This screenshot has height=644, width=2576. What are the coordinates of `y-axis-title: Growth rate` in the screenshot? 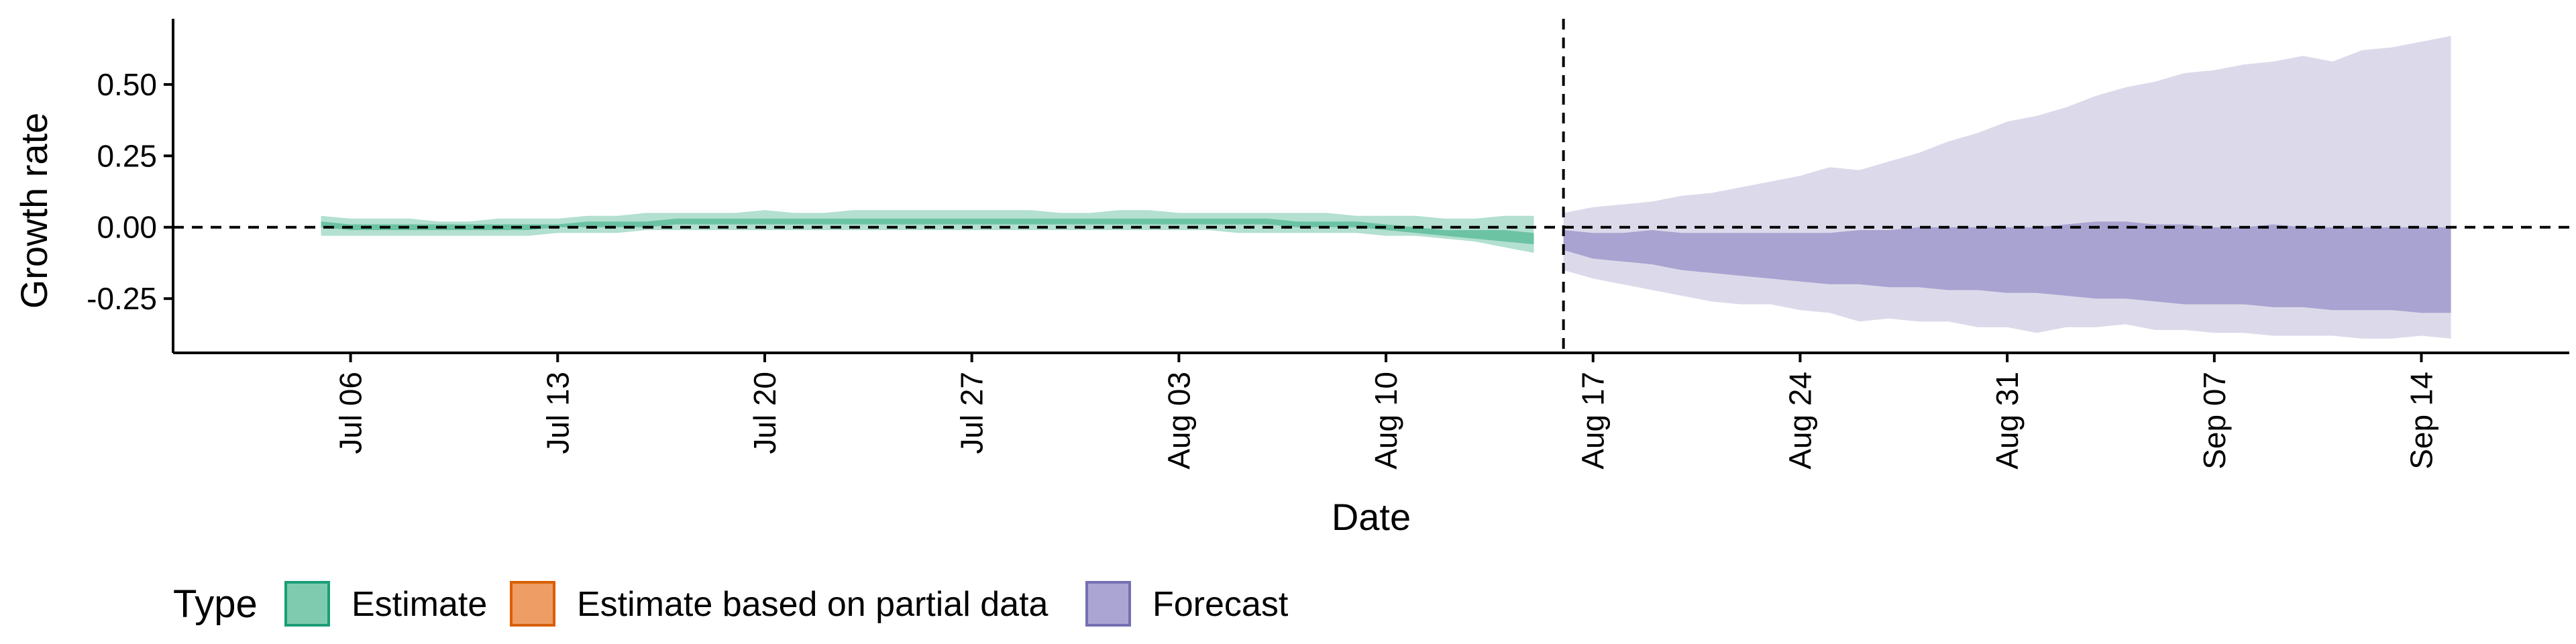 It's located at (34, 211).